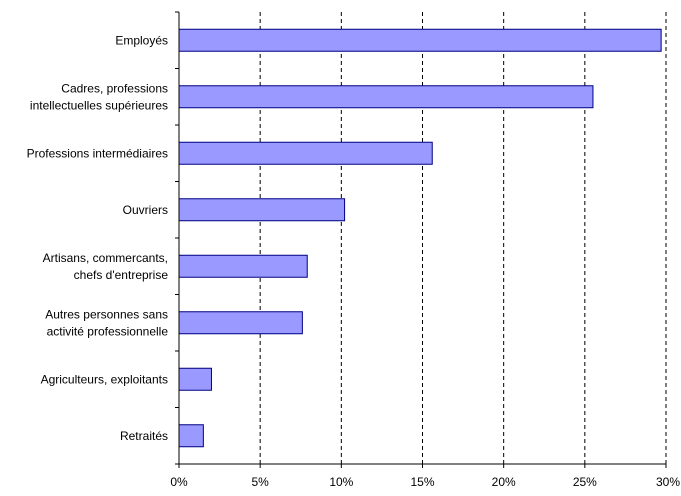 The image size is (681, 496). What do you see at coordinates (141, 40) in the screenshot?
I see `category-label: Employés` at bounding box center [141, 40].